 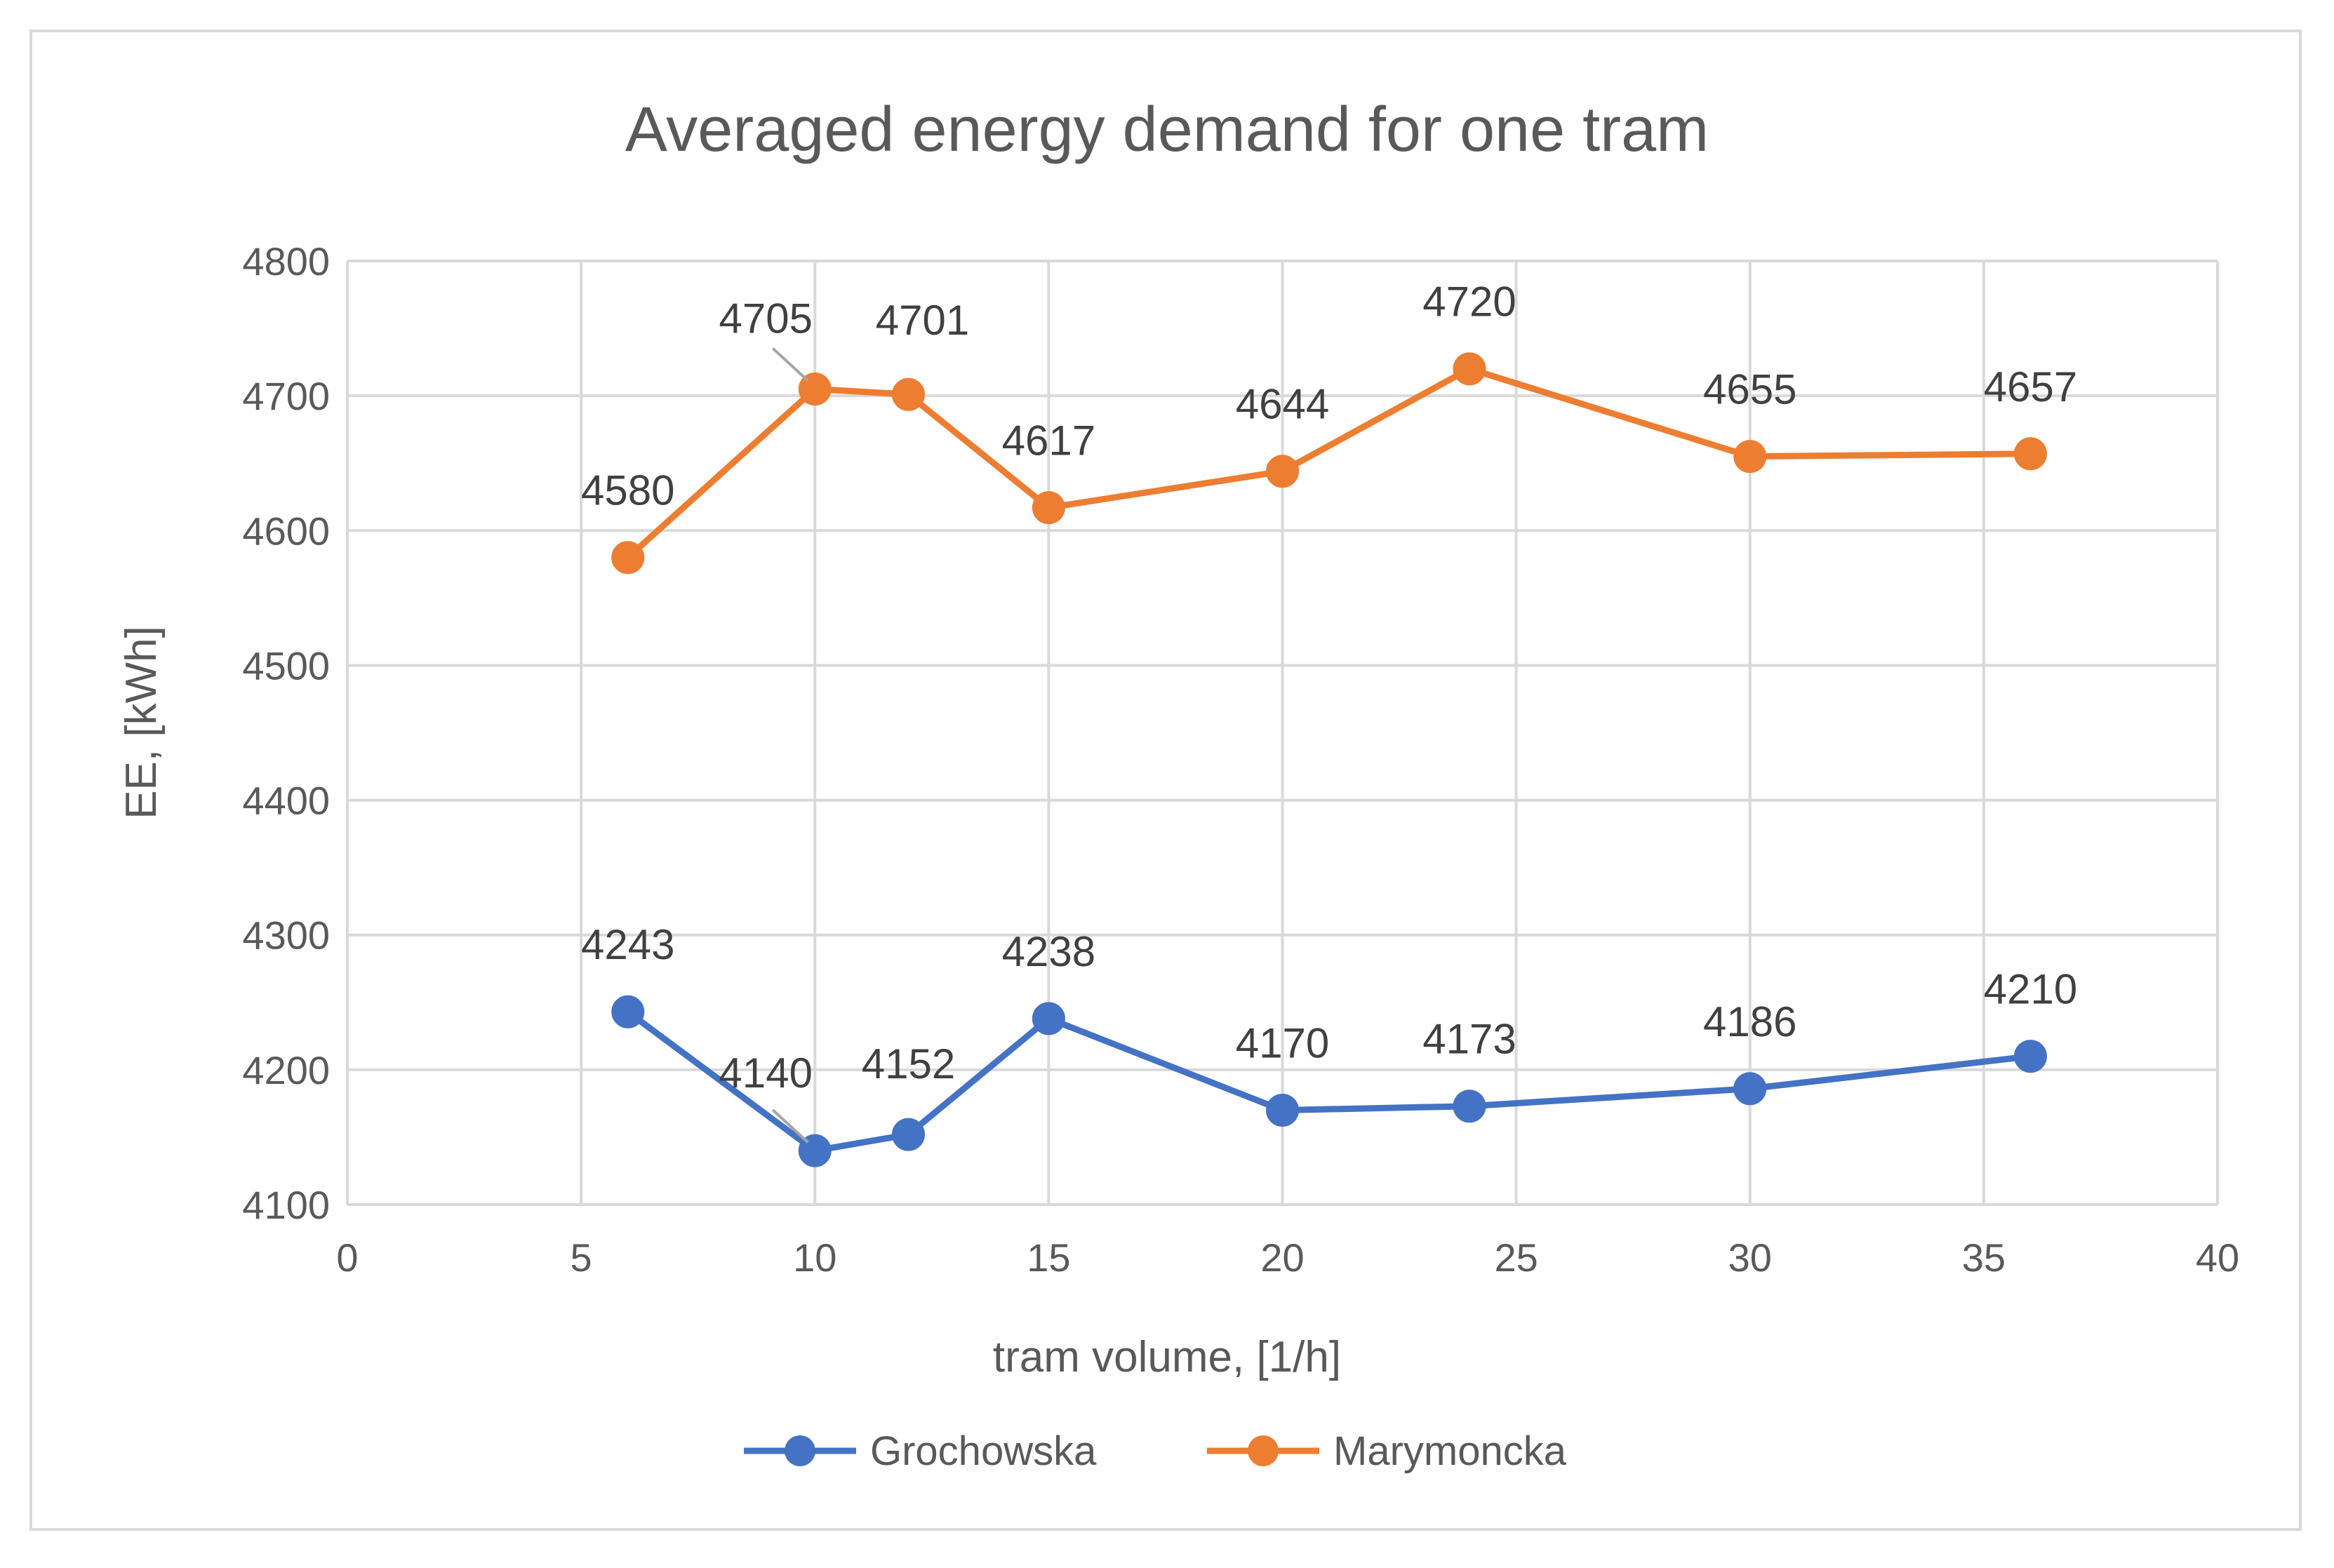 What do you see at coordinates (1750, 1257) in the screenshot?
I see `x-tick-label: 30` at bounding box center [1750, 1257].